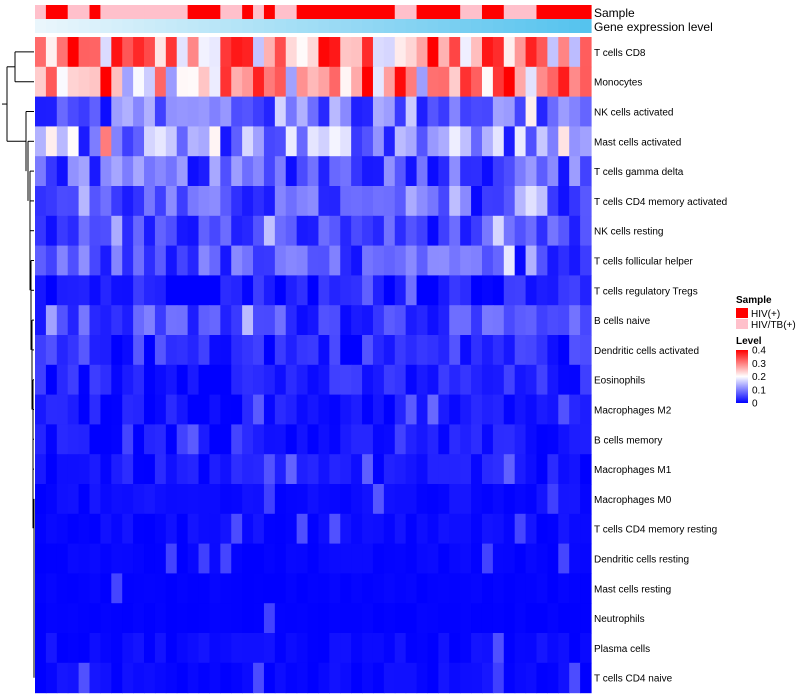  I want to click on level-legend-ticks: 0.4 0.3 0.2 0.1 0, so click(759, 378).